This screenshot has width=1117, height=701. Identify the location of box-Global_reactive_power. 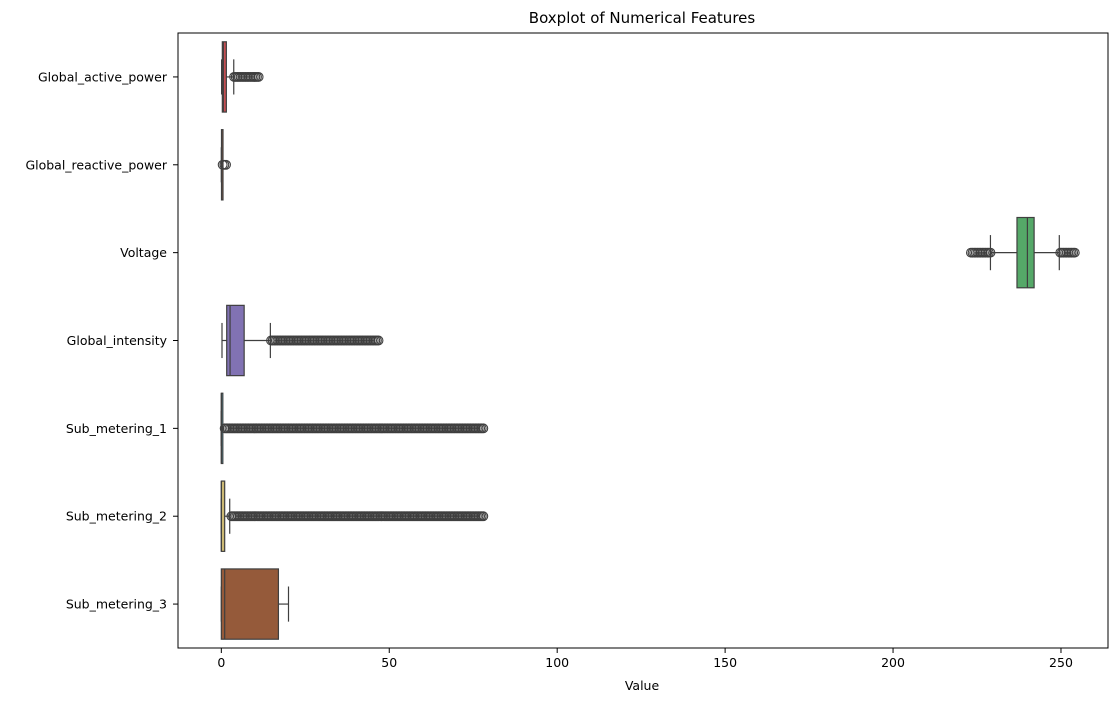
(224, 165).